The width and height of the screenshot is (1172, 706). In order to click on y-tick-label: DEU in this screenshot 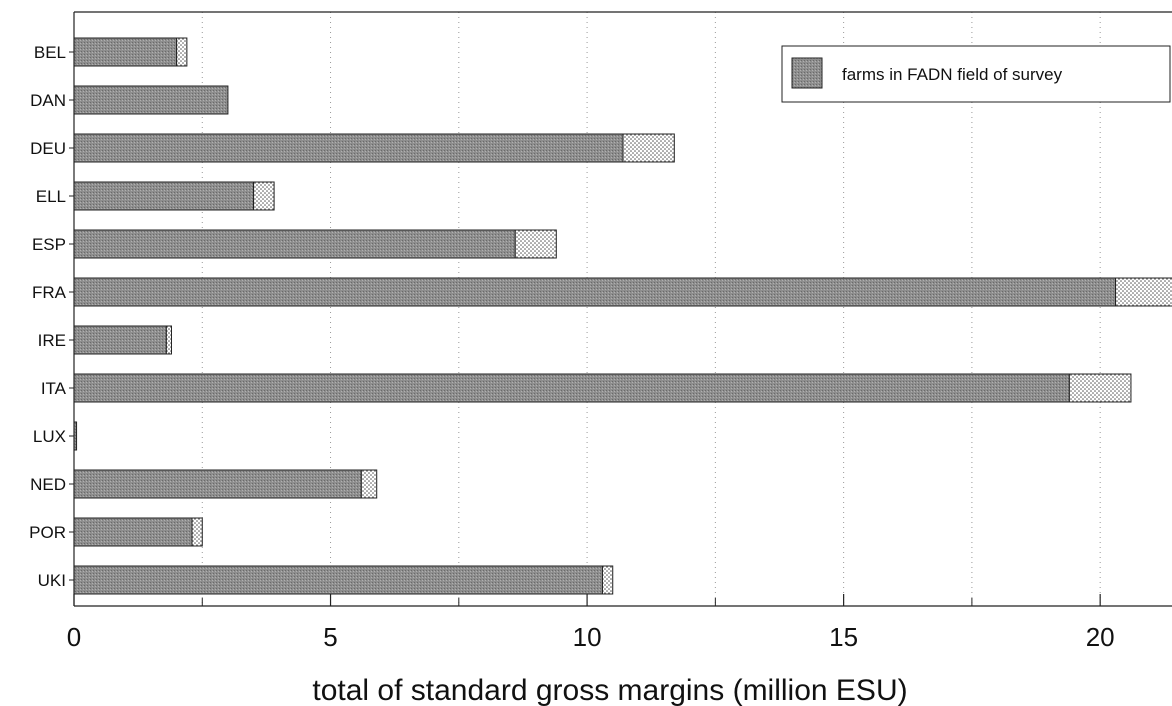, I will do `click(48, 148)`.